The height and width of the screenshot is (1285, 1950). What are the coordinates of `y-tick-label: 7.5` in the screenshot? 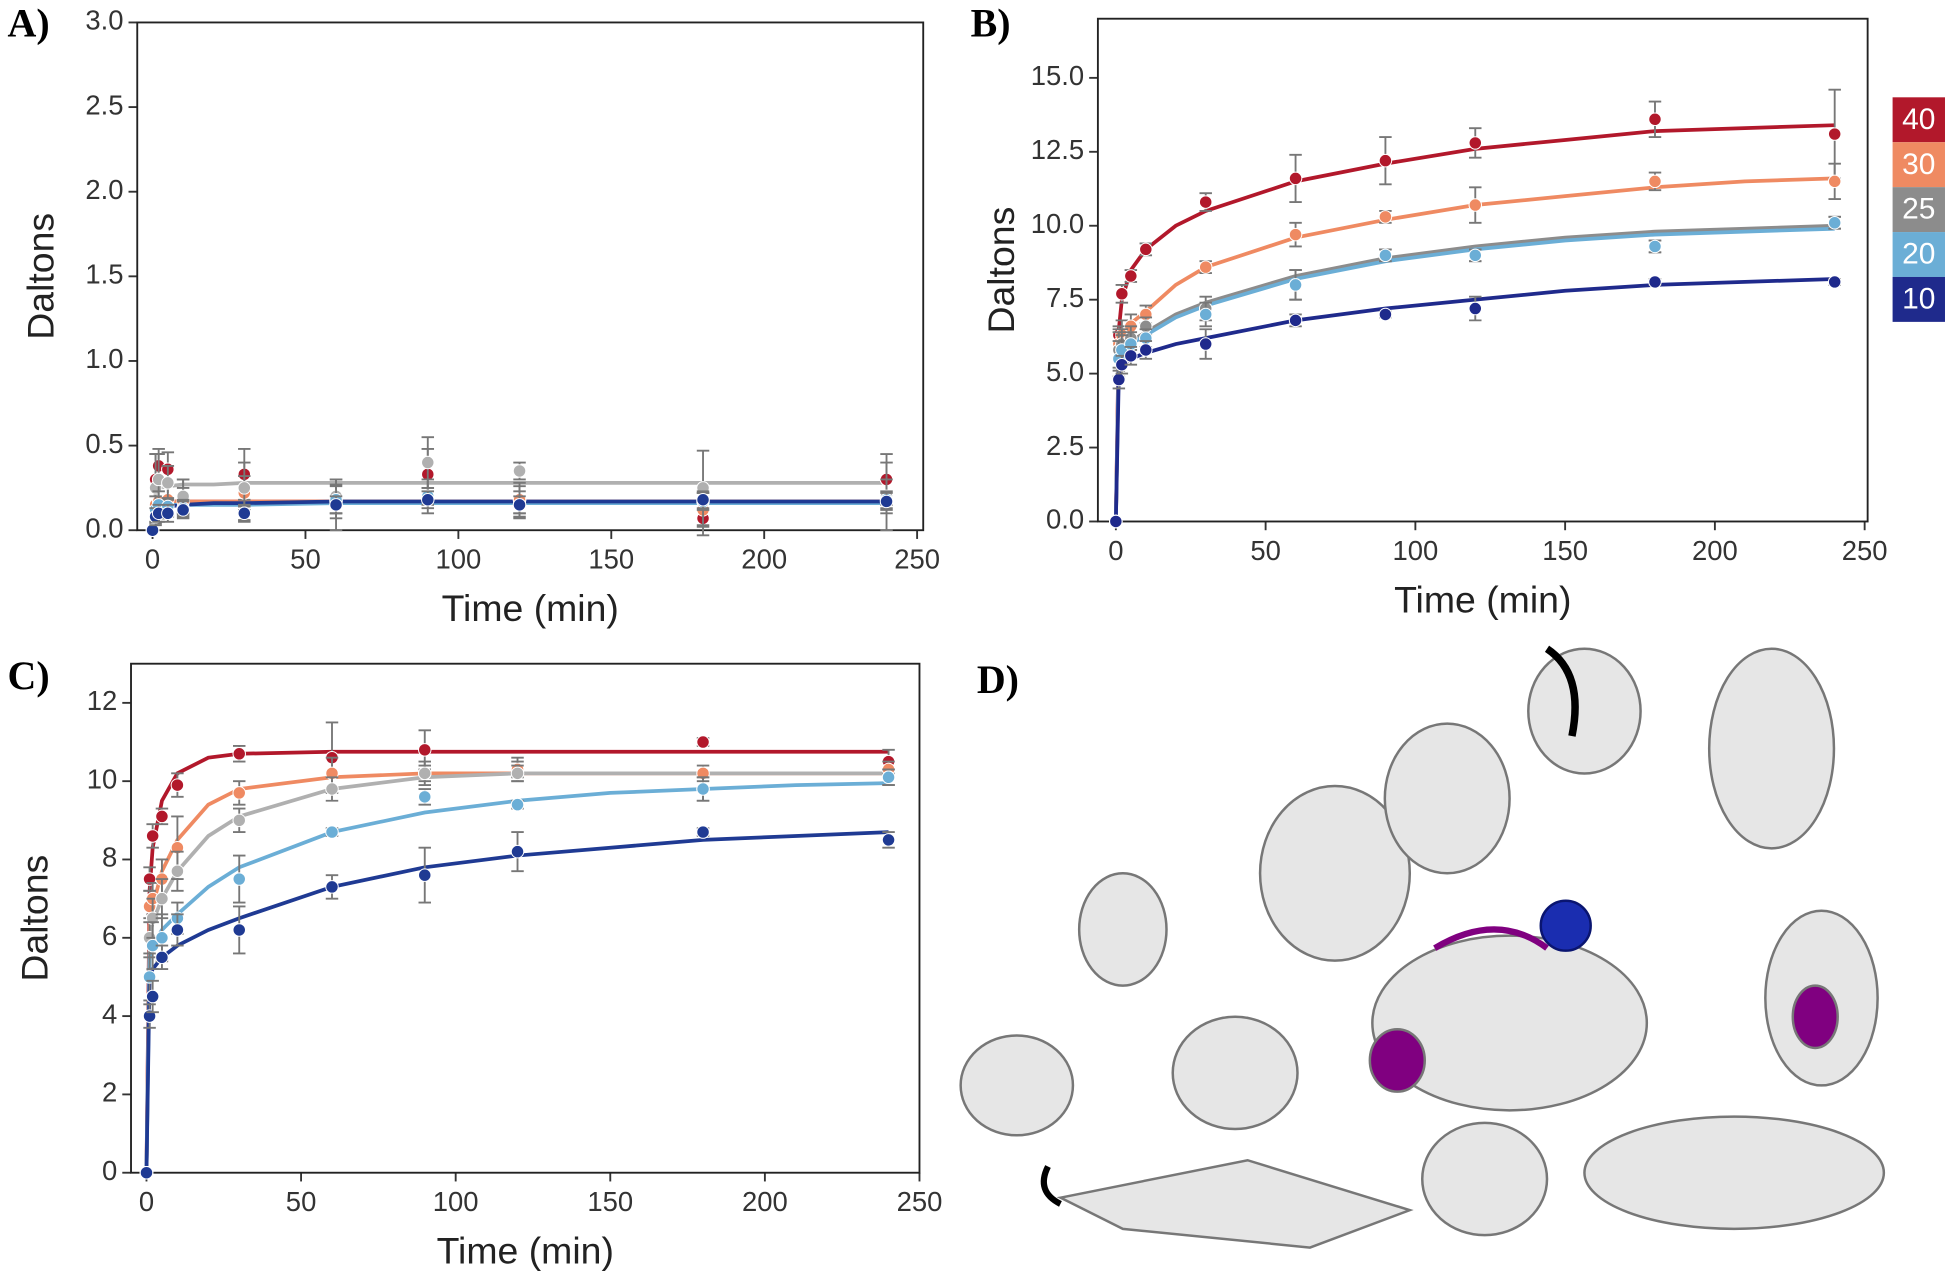 It's located at (1065, 297).